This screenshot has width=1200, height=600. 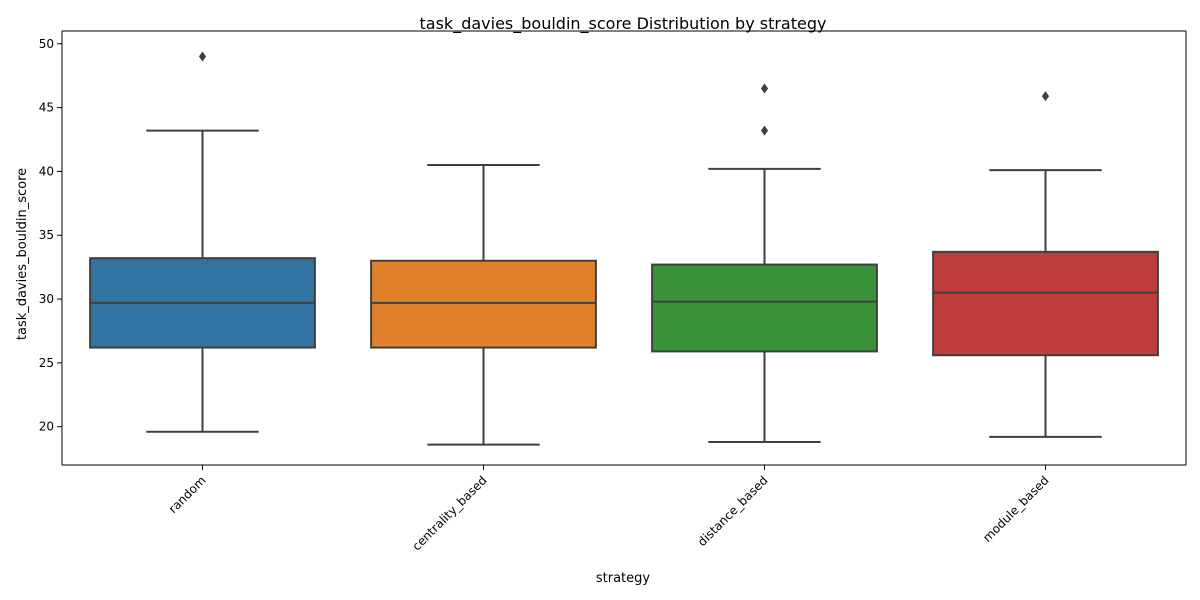 I want to click on y-tick-label-20: 20, so click(x=46, y=427).